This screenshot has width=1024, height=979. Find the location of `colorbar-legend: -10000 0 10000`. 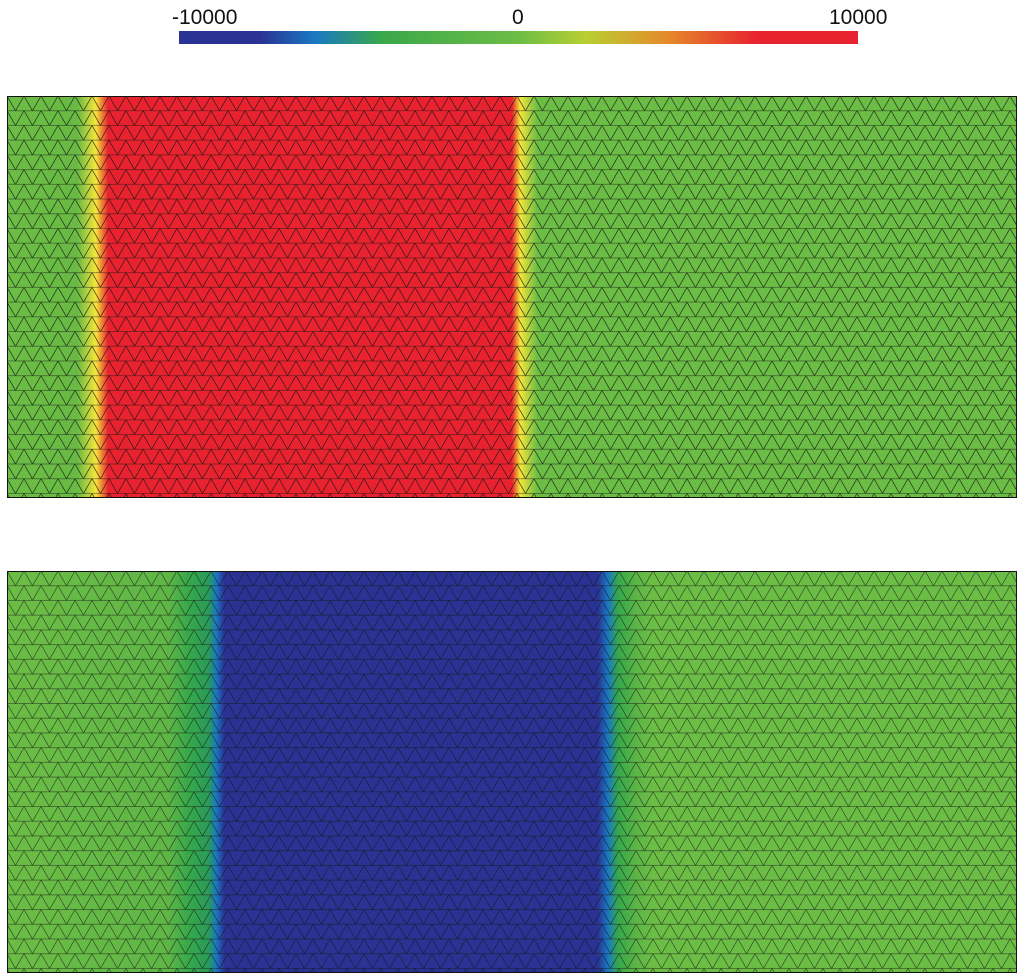

colorbar-legend: -10000 0 10000 is located at coordinates (512, 25).